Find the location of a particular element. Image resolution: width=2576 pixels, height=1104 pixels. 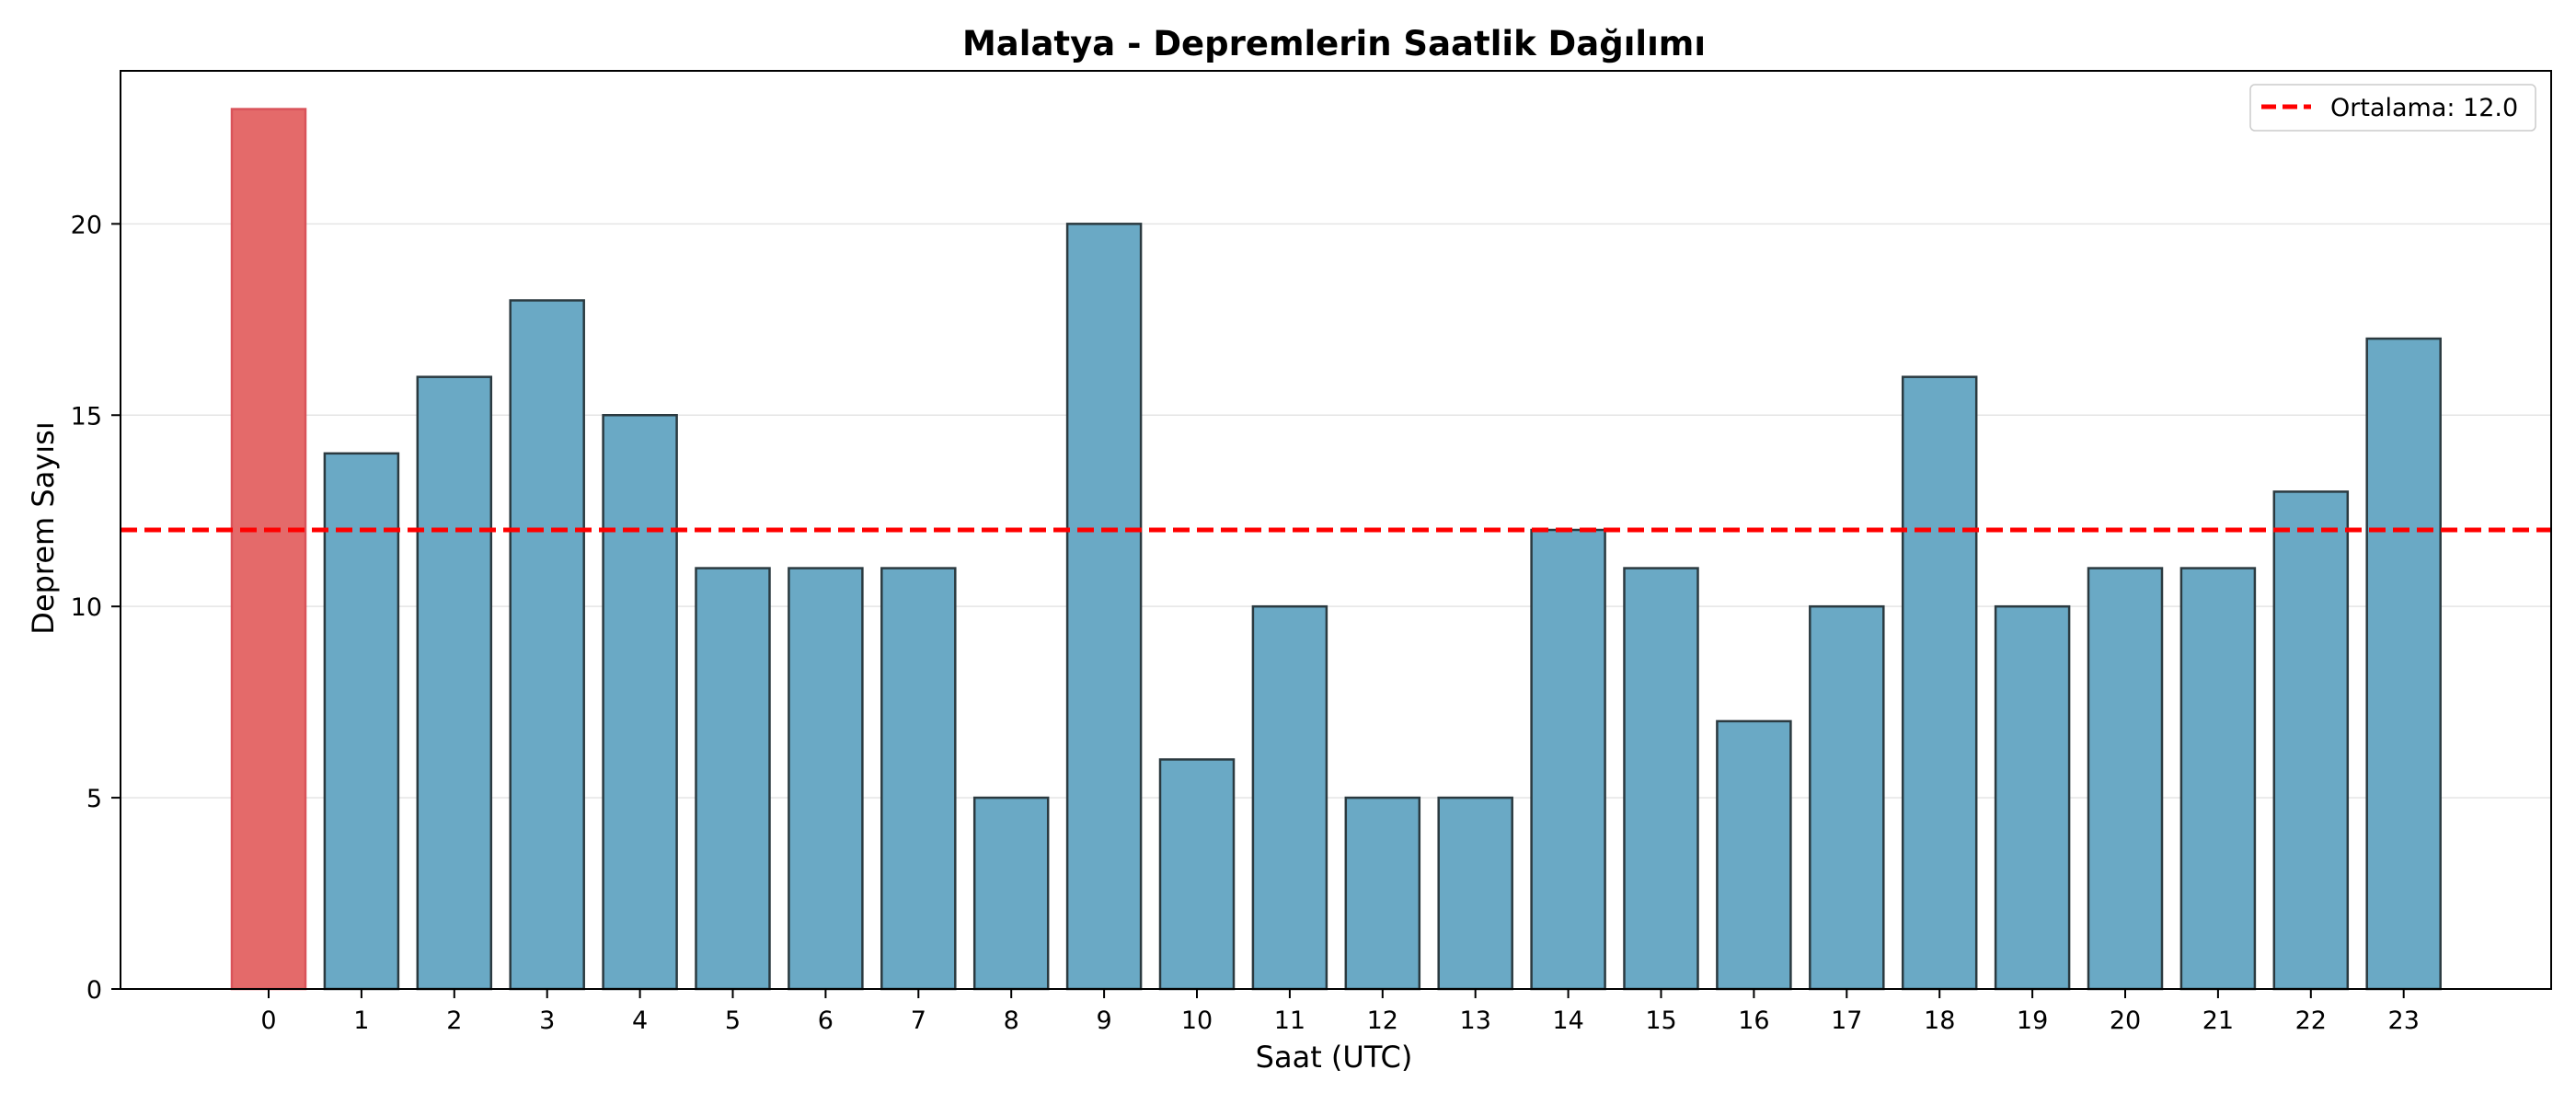

x-tick-label-7: 7 is located at coordinates (918, 1020).